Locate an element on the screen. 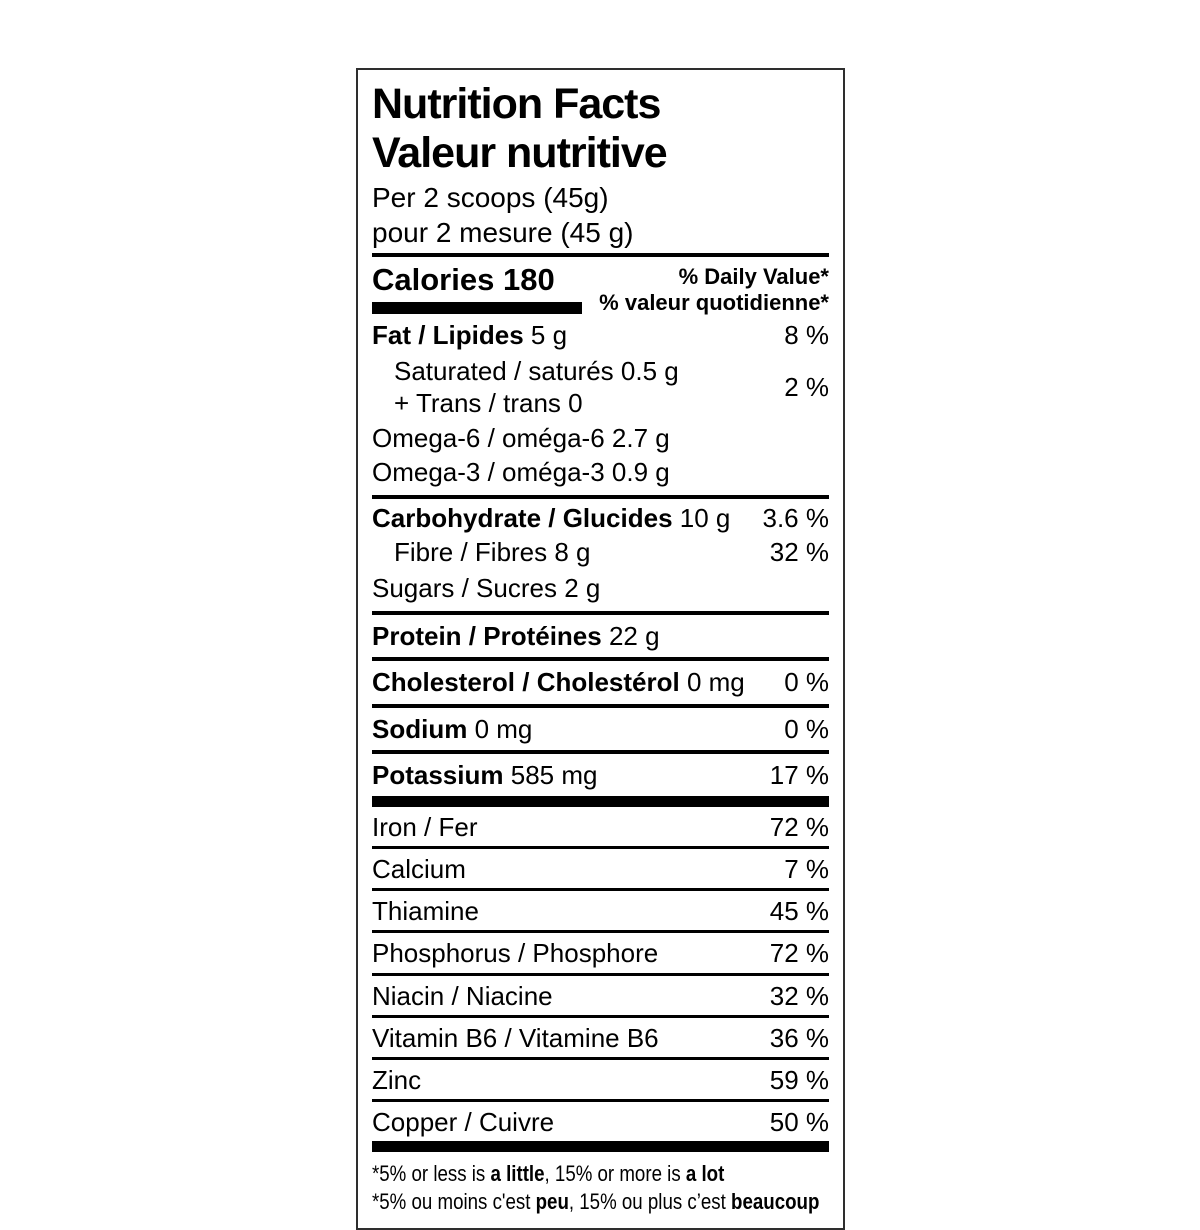  micronutrient-row-calcium: Calcium 7 % is located at coordinates (600, 868).